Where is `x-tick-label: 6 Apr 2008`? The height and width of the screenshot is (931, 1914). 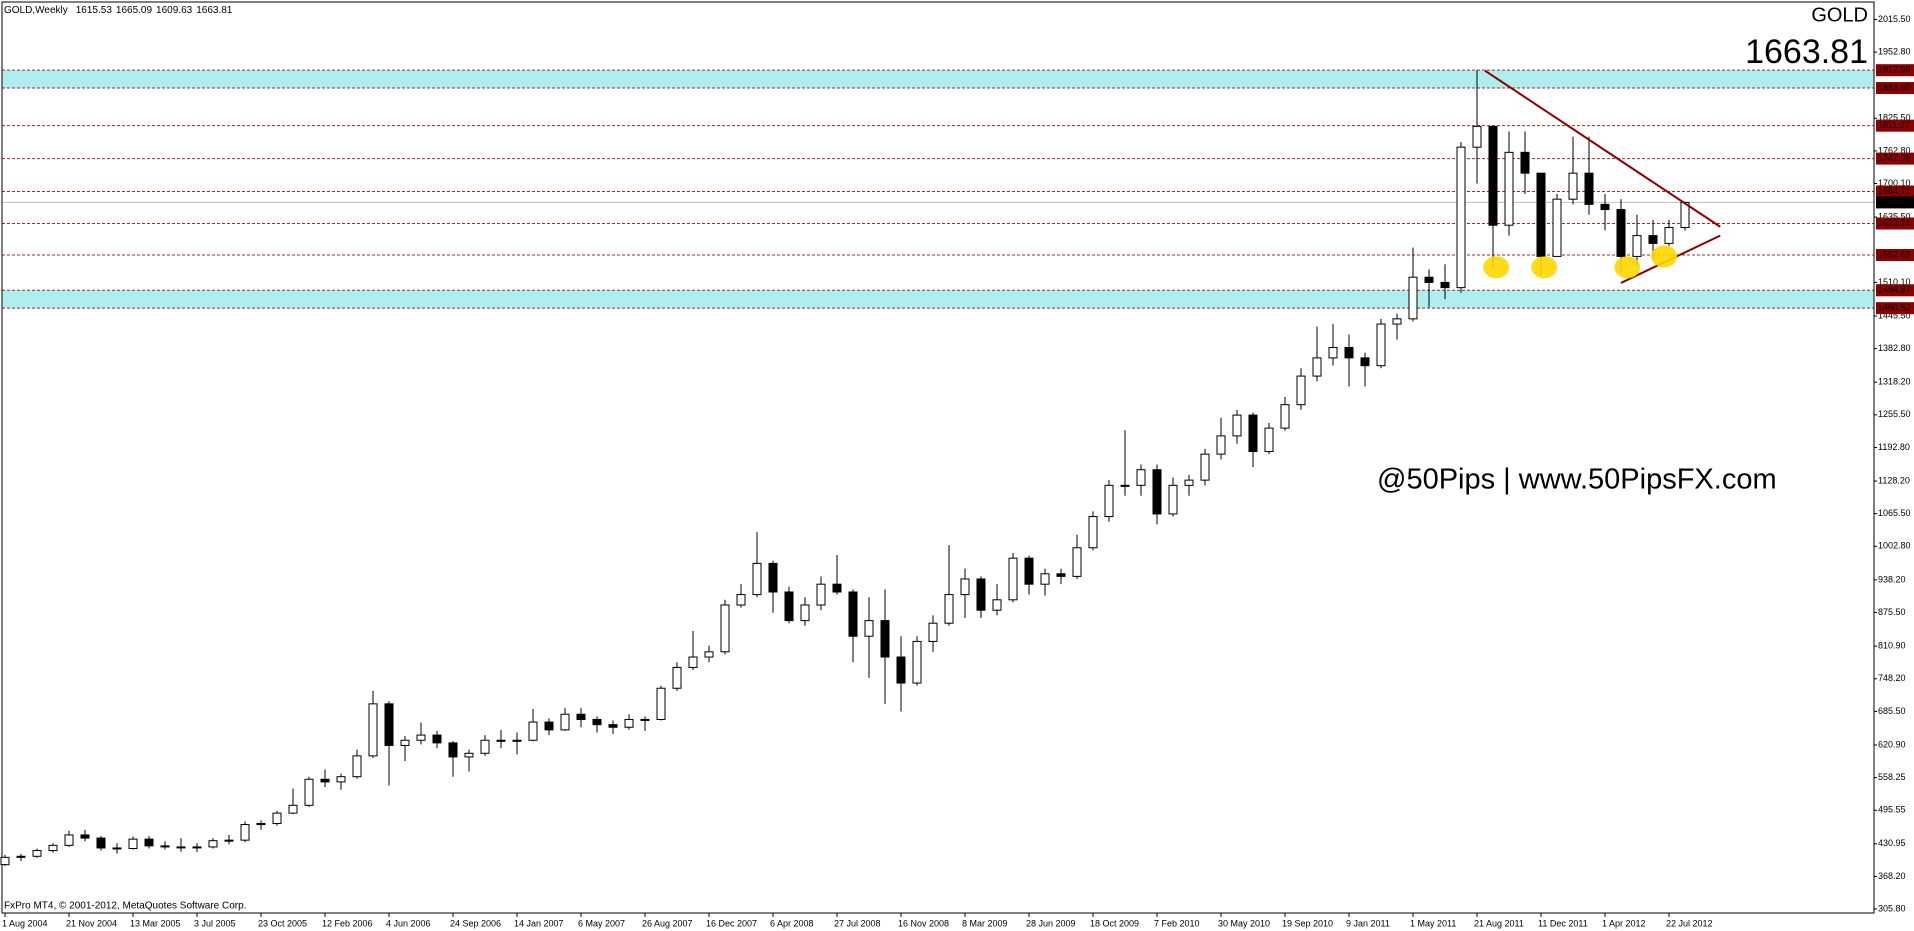
x-tick-label: 6 Apr 2008 is located at coordinates (792, 923).